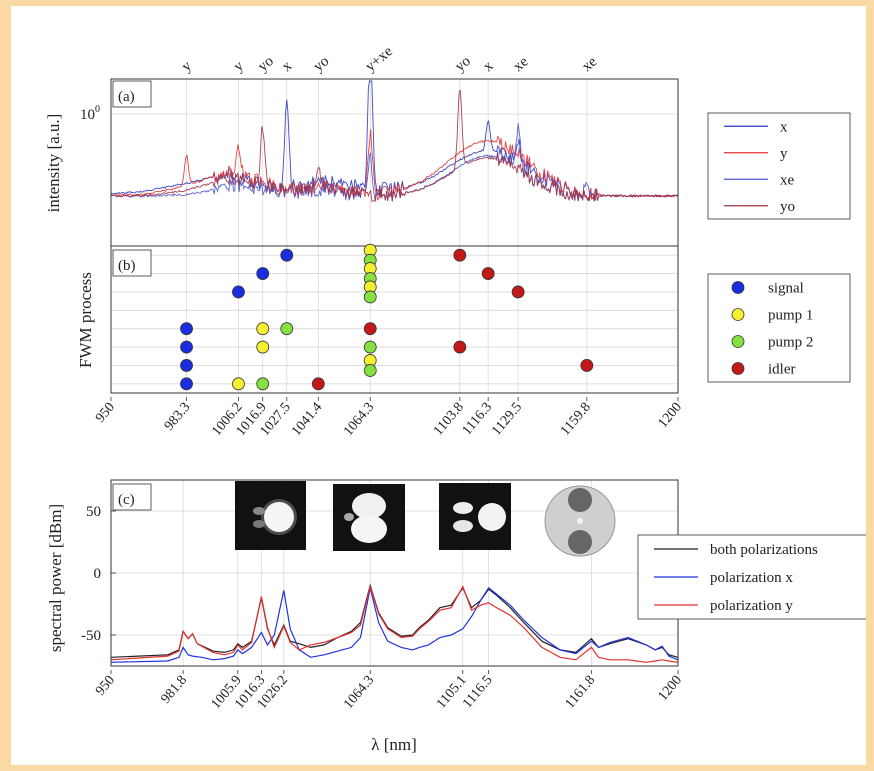  I want to click on panel-c-xtick-label: 1116.5, so click(478, 692).